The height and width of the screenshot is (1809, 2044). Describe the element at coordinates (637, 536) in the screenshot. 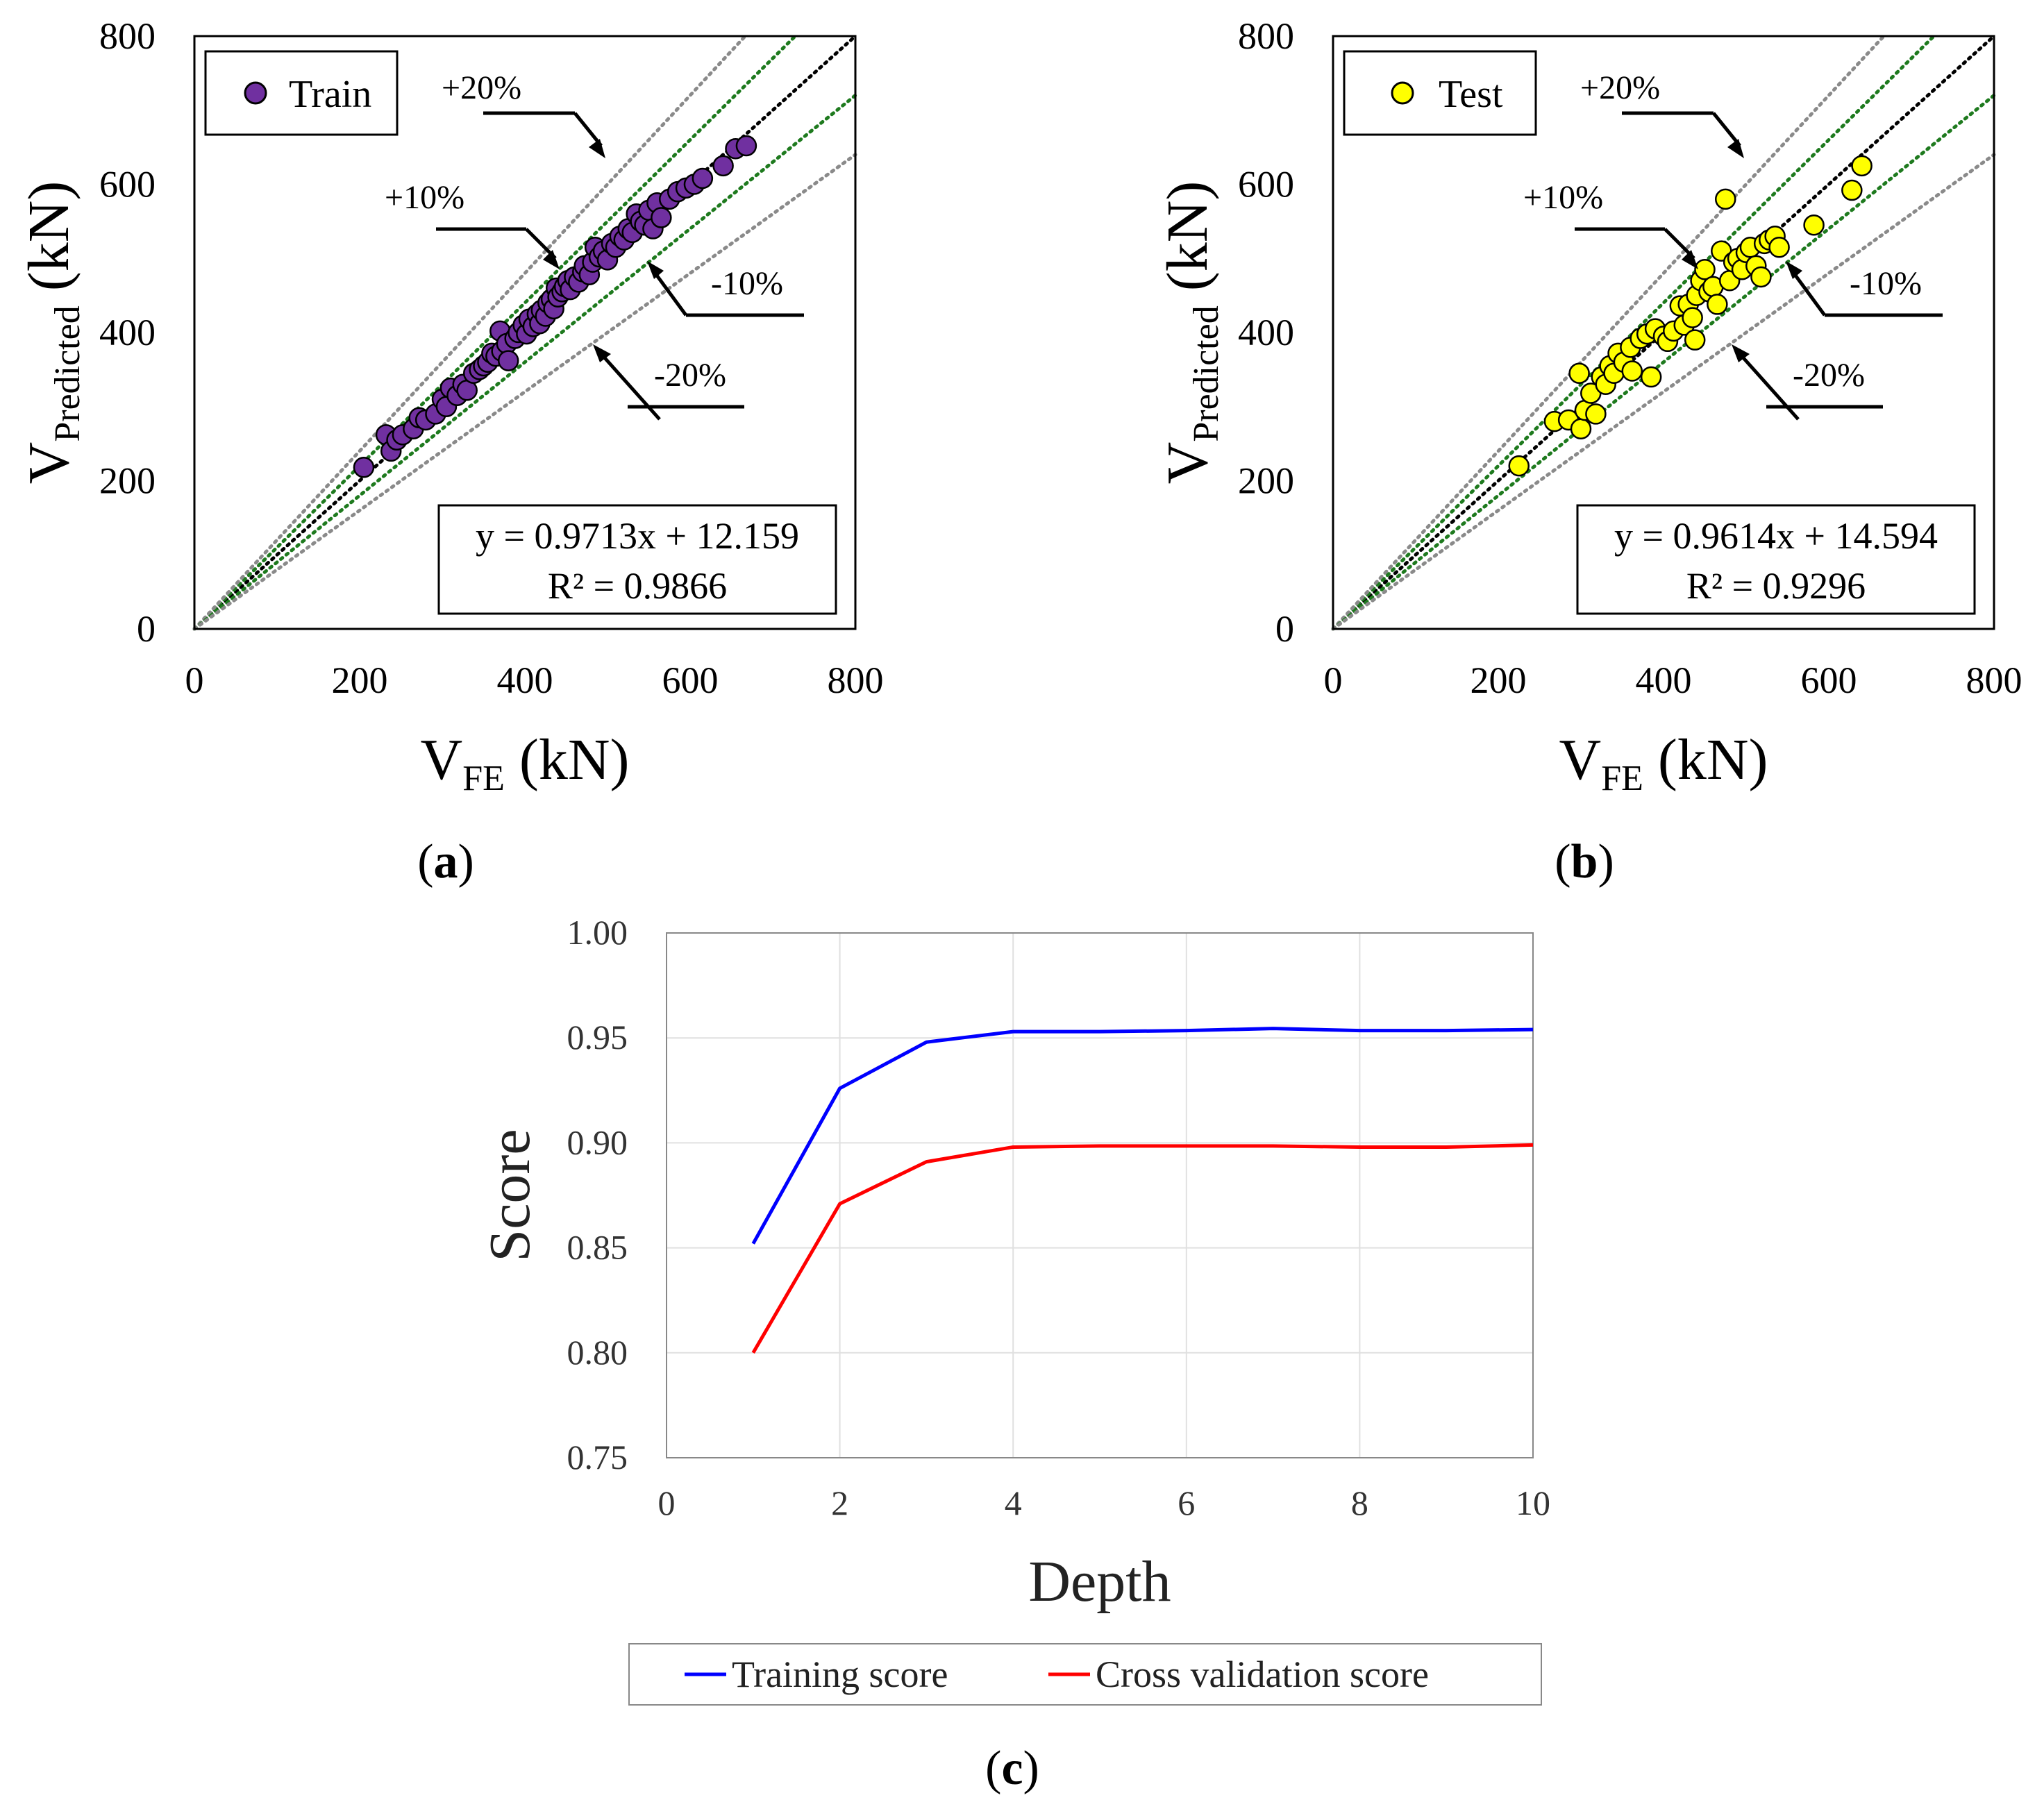

I see `regression-equation: y = 0.9713x + 12.159` at that location.